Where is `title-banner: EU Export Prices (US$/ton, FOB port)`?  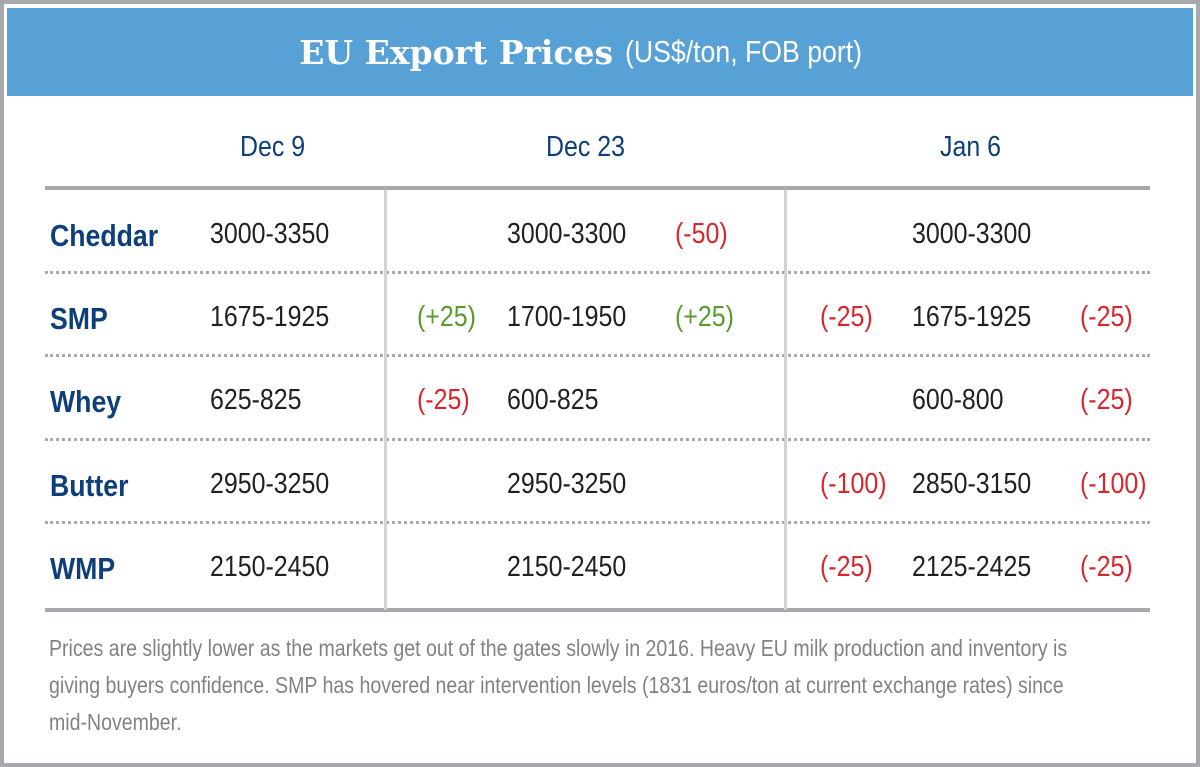
title-banner: EU Export Prices (US$/ton, FOB port) is located at coordinates (600, 52).